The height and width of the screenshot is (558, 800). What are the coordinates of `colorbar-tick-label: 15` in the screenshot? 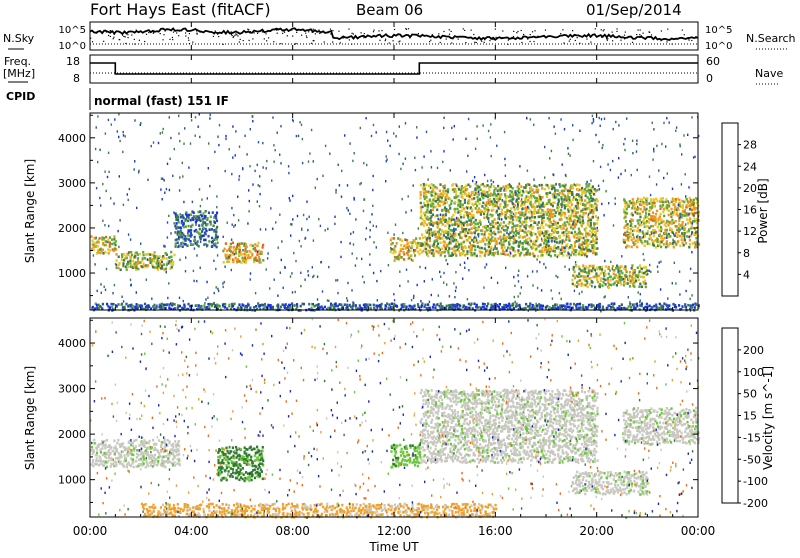 It's located at (750, 416).